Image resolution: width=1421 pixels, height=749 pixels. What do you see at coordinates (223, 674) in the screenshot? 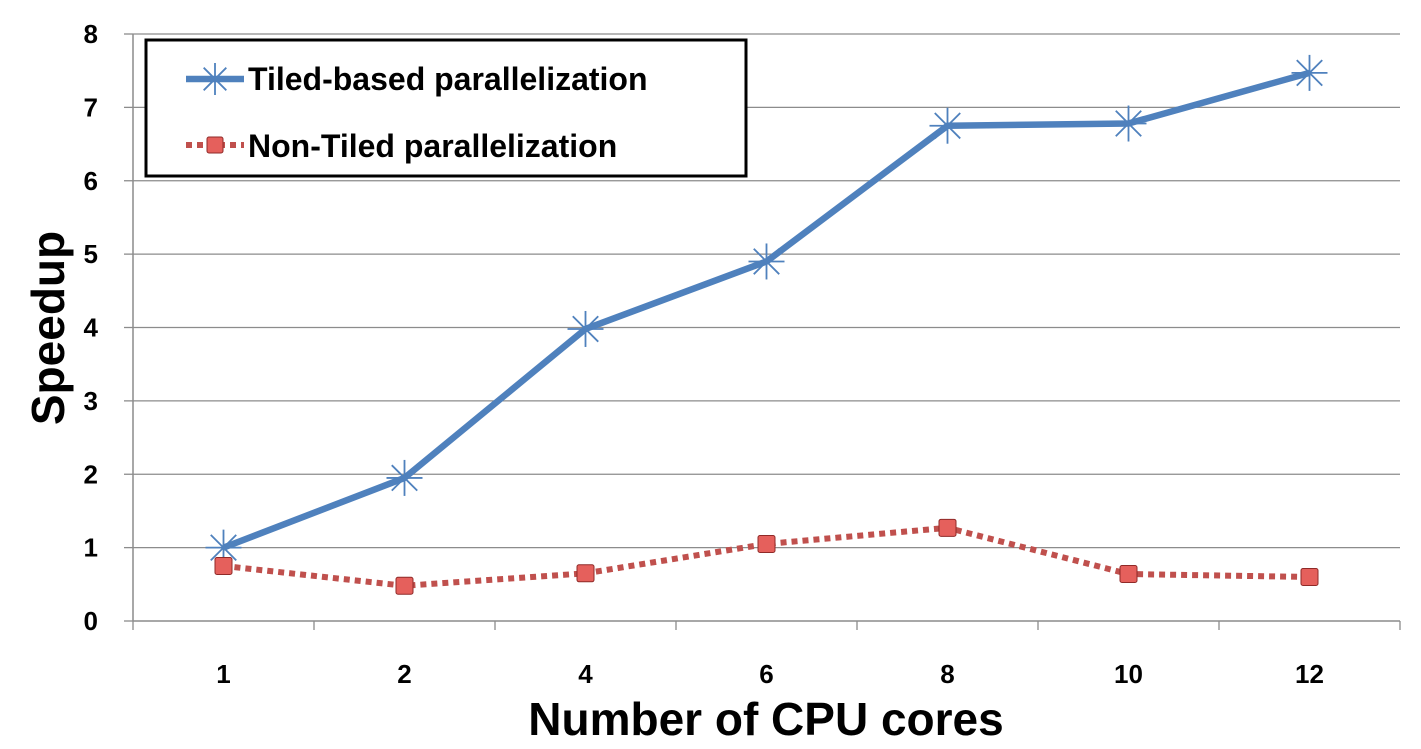
I see `x-tick-label-1: 1` at bounding box center [223, 674].